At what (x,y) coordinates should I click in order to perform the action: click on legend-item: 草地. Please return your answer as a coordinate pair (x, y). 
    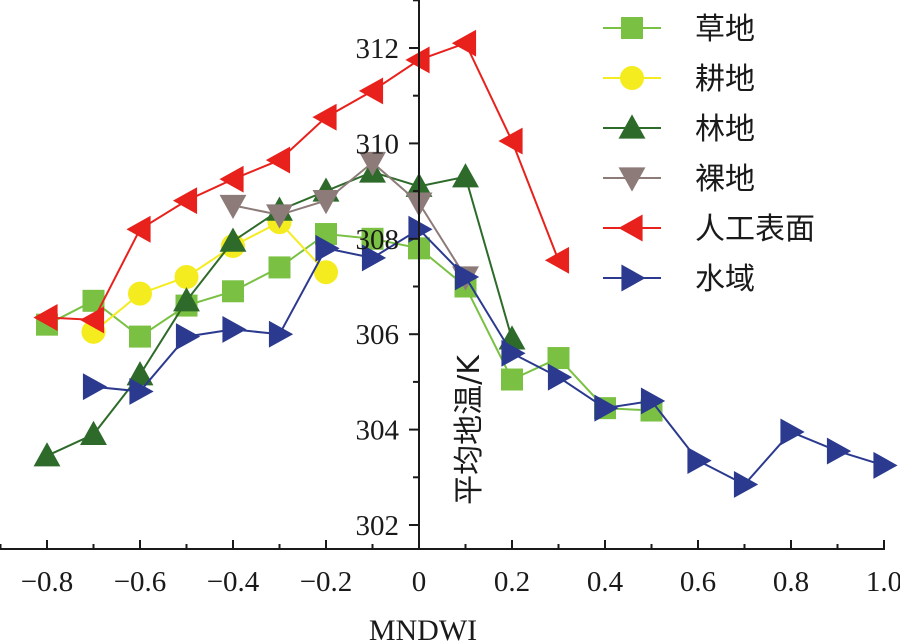
    Looking at the image, I should click on (679, 29).